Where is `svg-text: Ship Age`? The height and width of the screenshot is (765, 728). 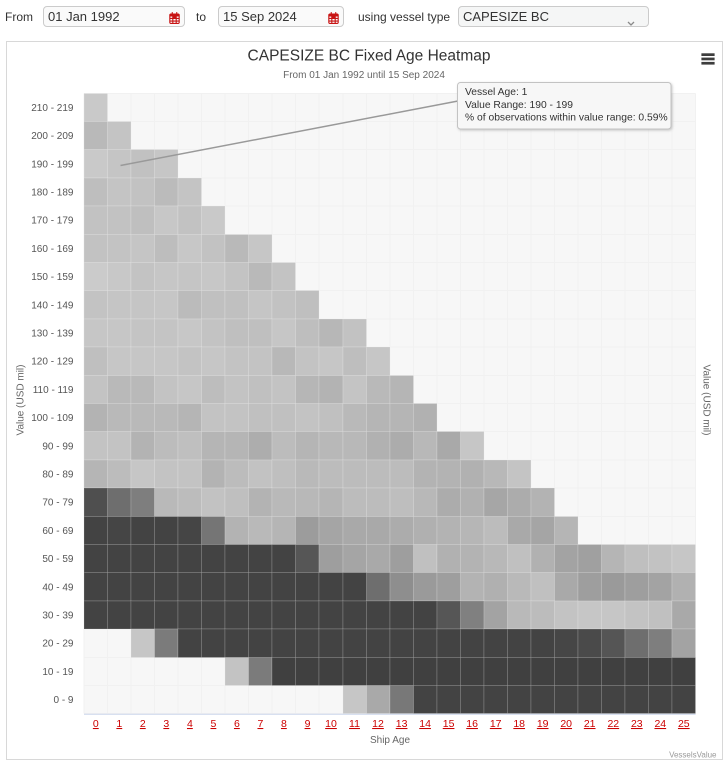 svg-text: Ship Age is located at coordinates (390, 740).